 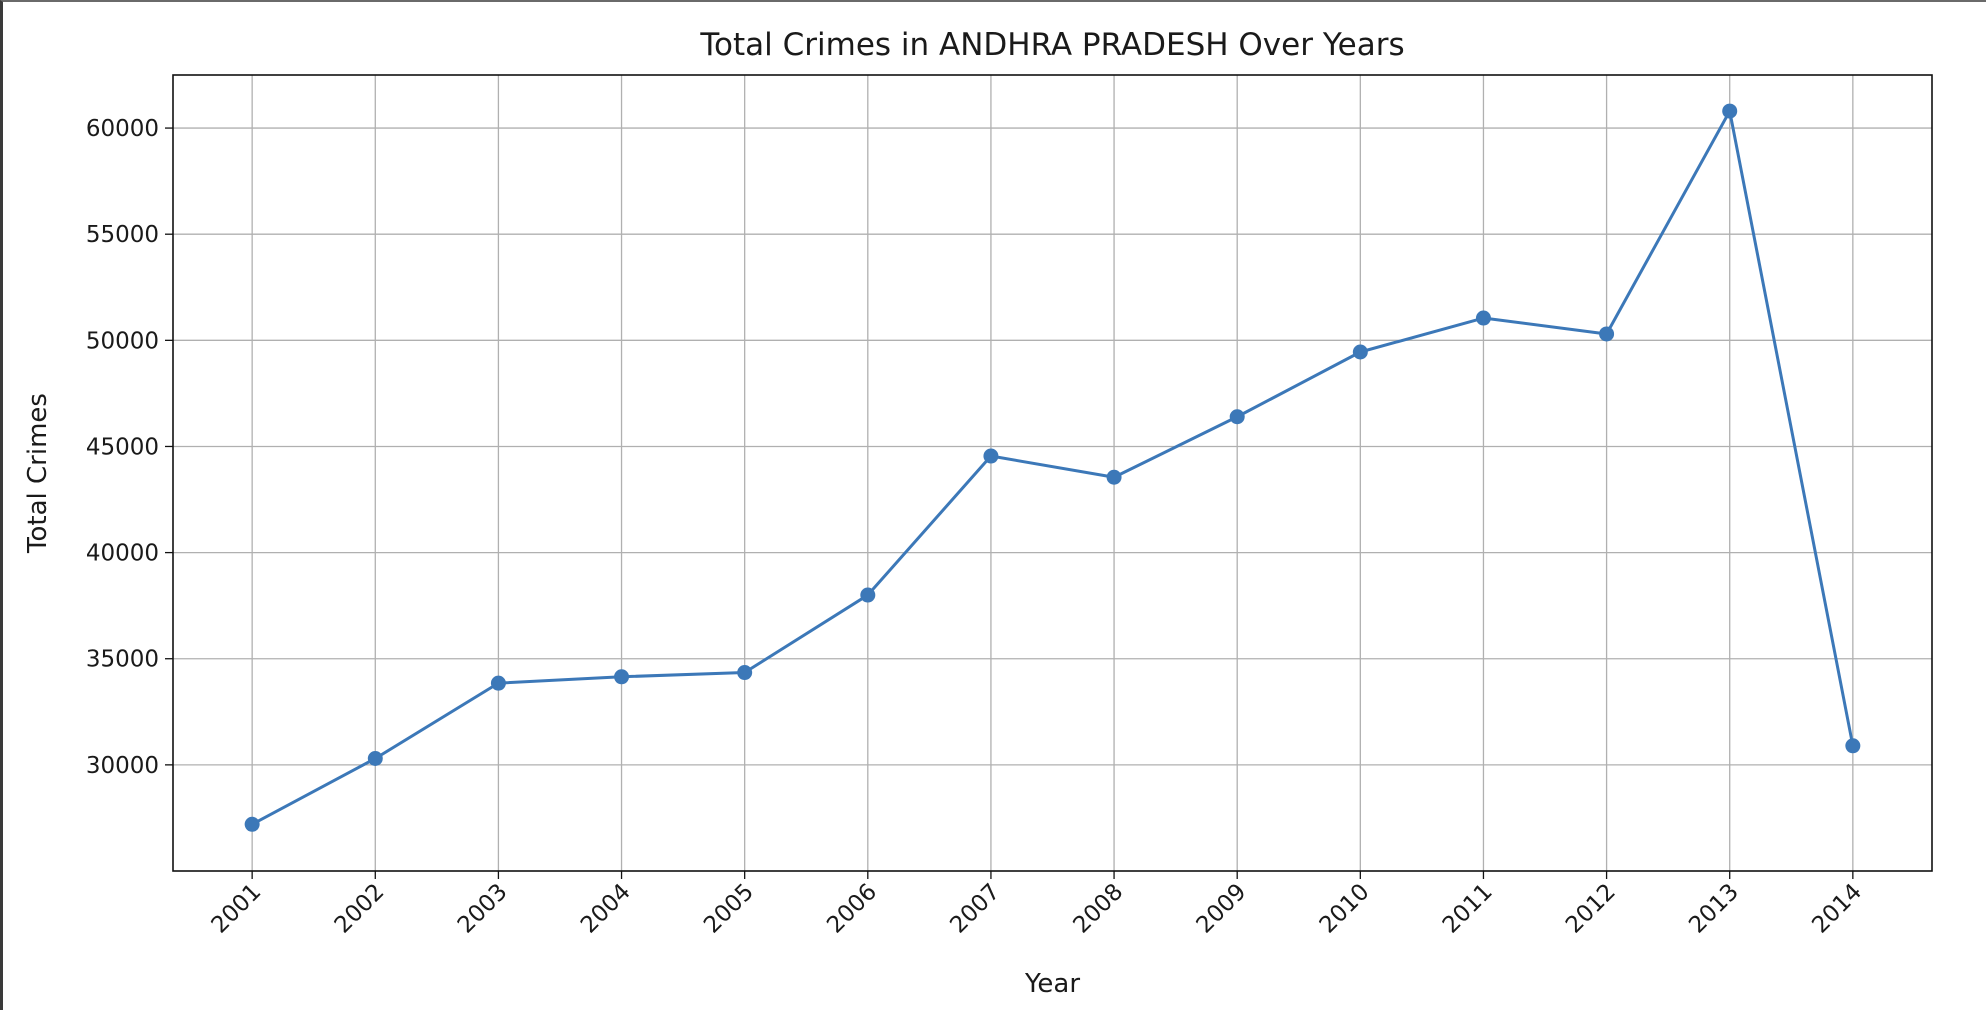 I want to click on y-tick-label: 50000, so click(x=122, y=341).